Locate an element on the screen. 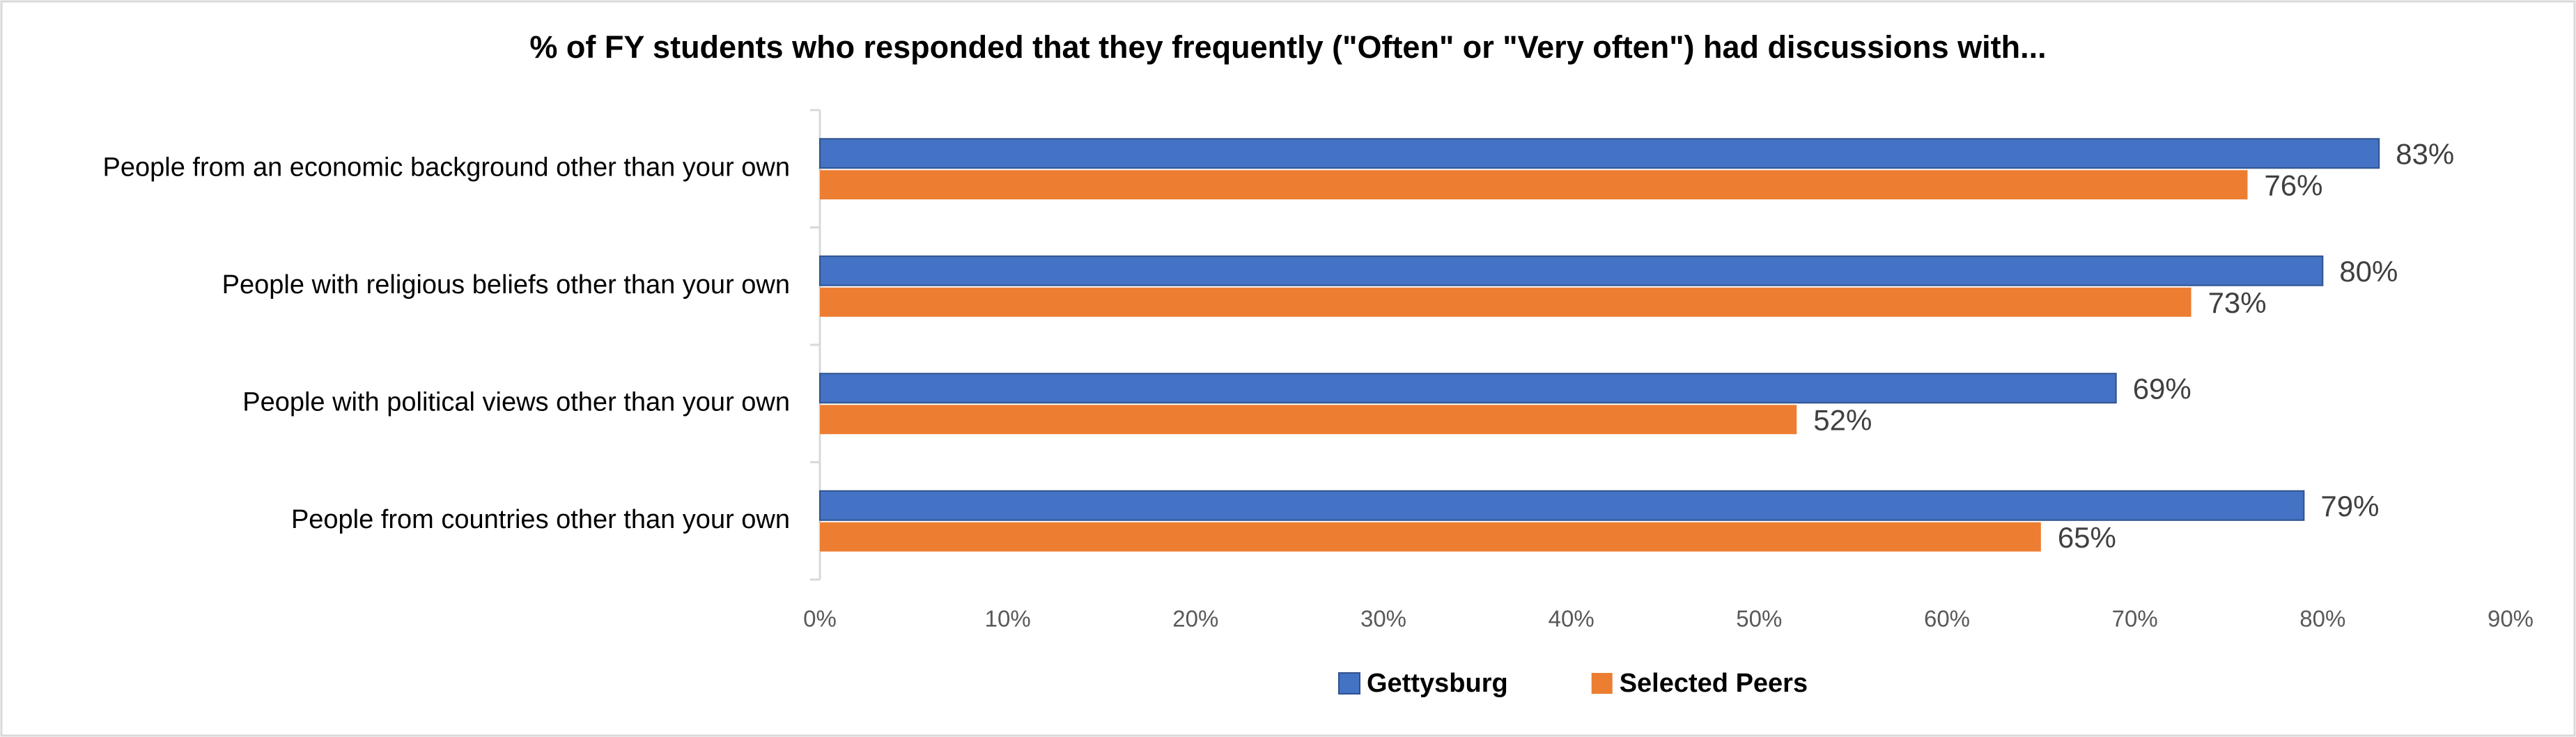  x-tick-label: 70% is located at coordinates (2135, 619).